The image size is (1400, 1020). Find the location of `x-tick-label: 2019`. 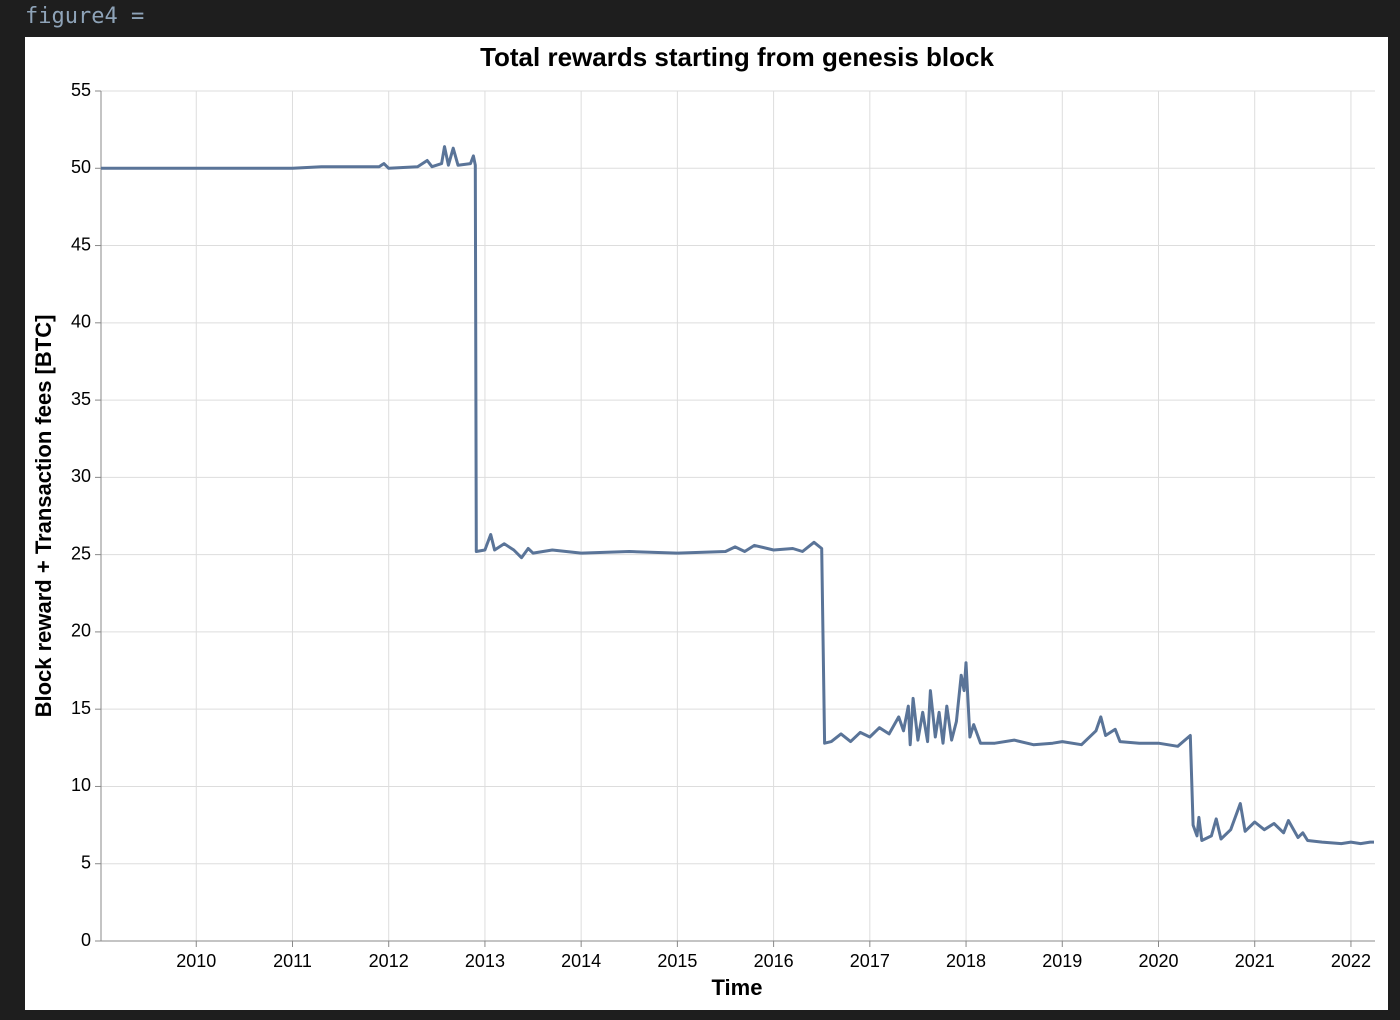

x-tick-label: 2019 is located at coordinates (1062, 961).